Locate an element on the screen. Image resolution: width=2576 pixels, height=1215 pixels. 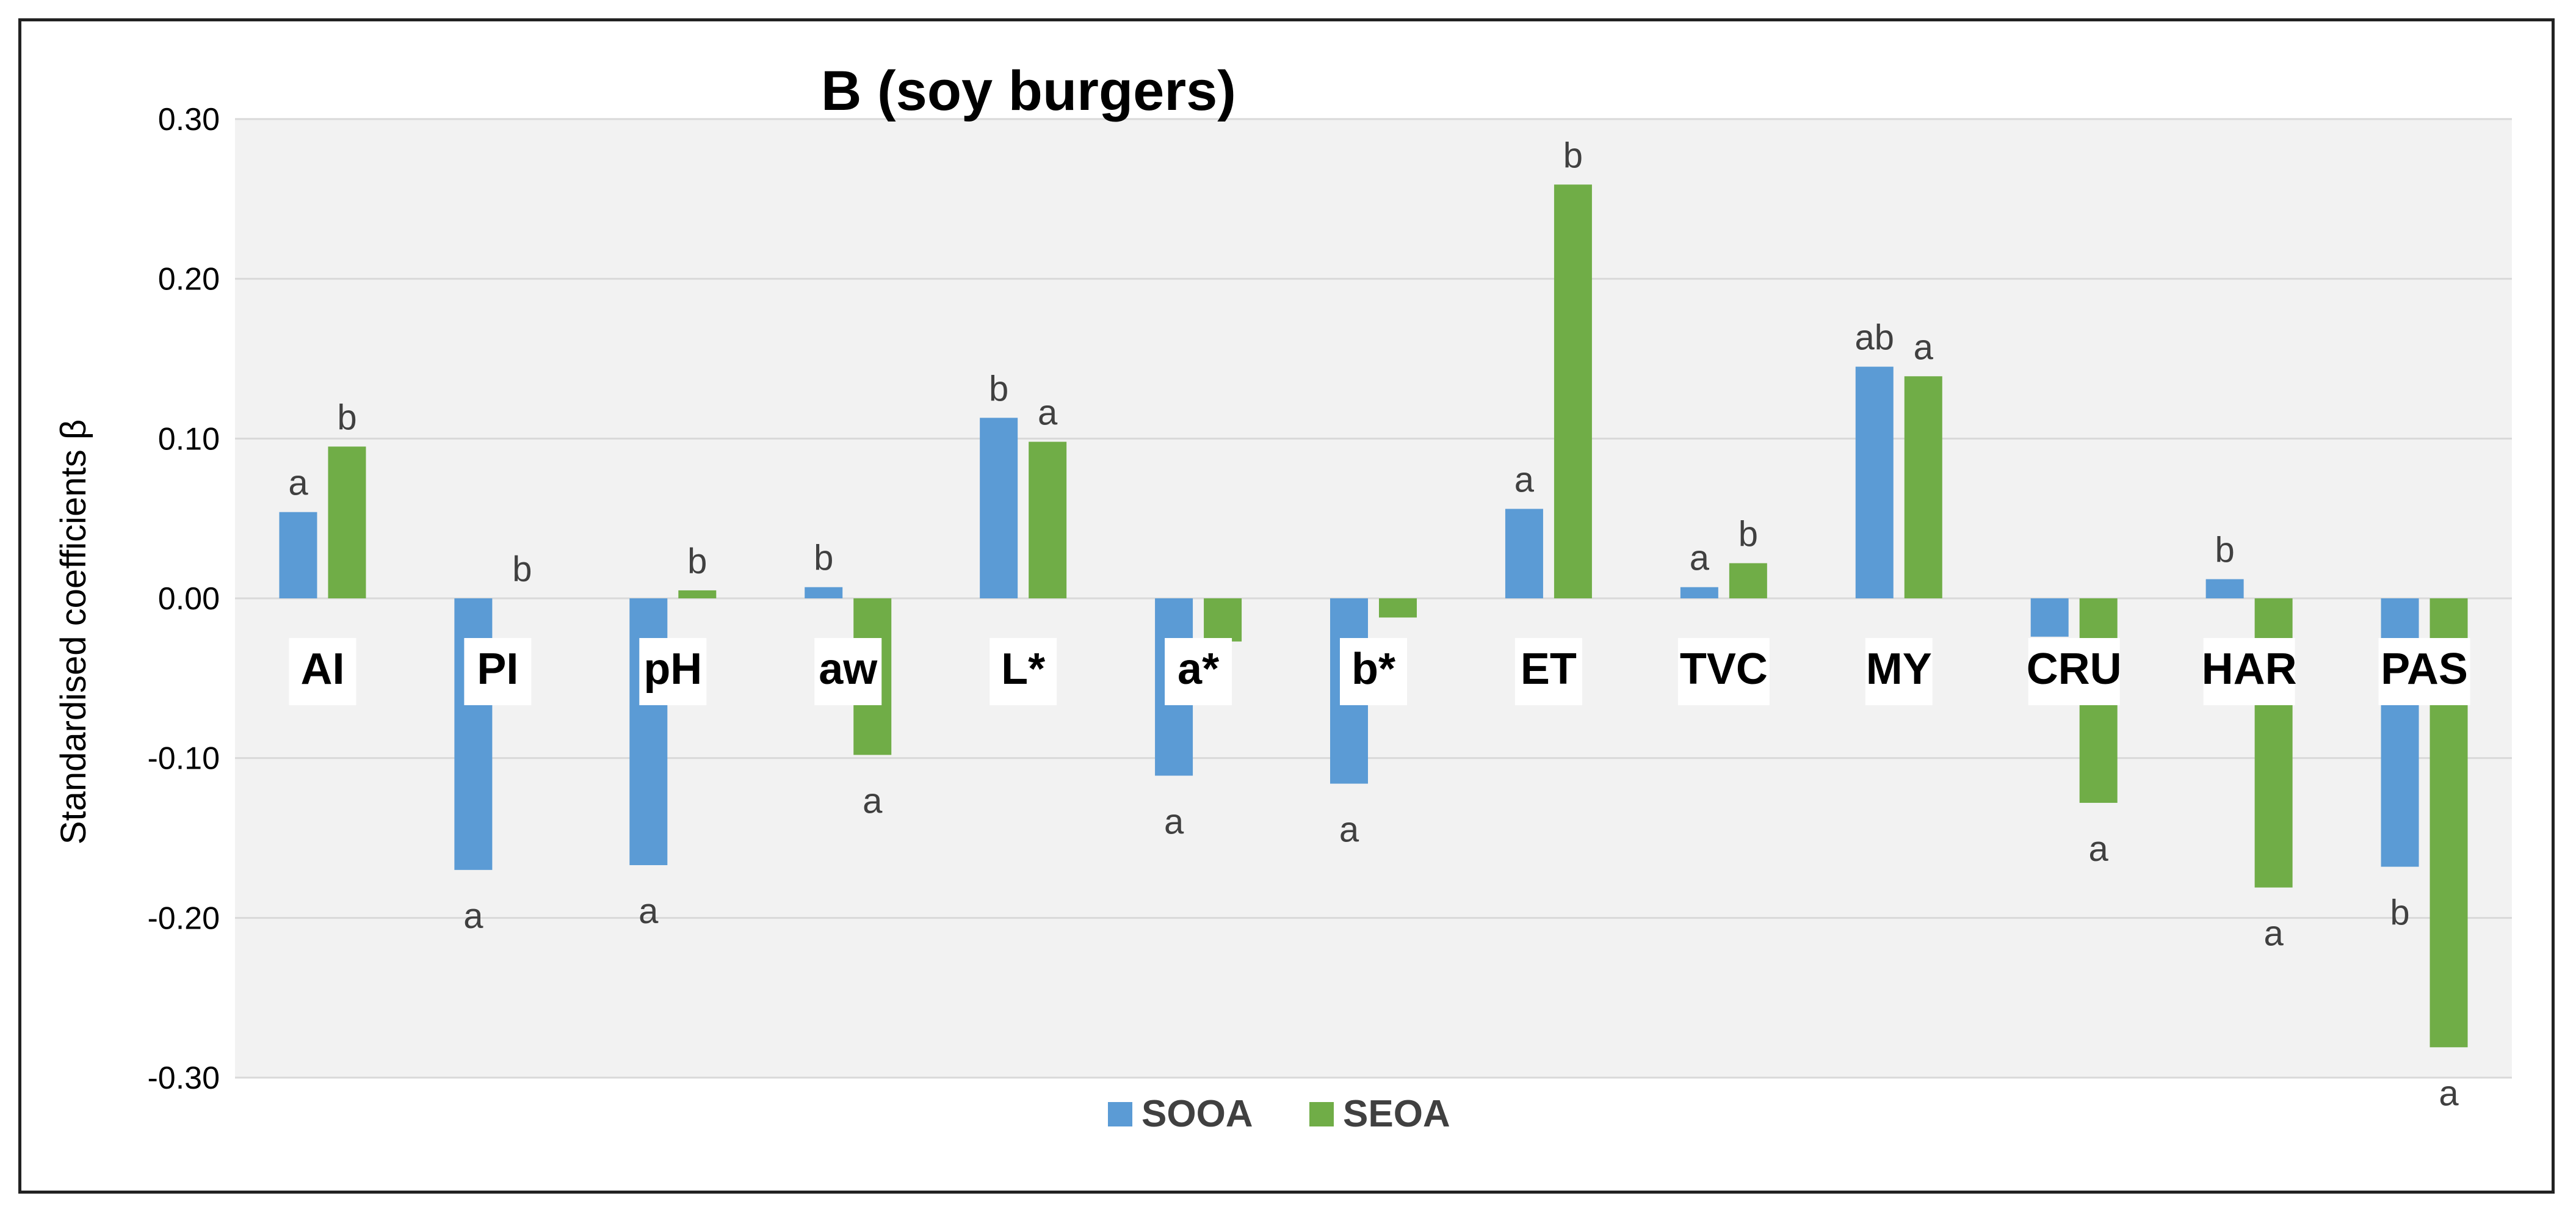
significance-letter: ab is located at coordinates (1875, 338).